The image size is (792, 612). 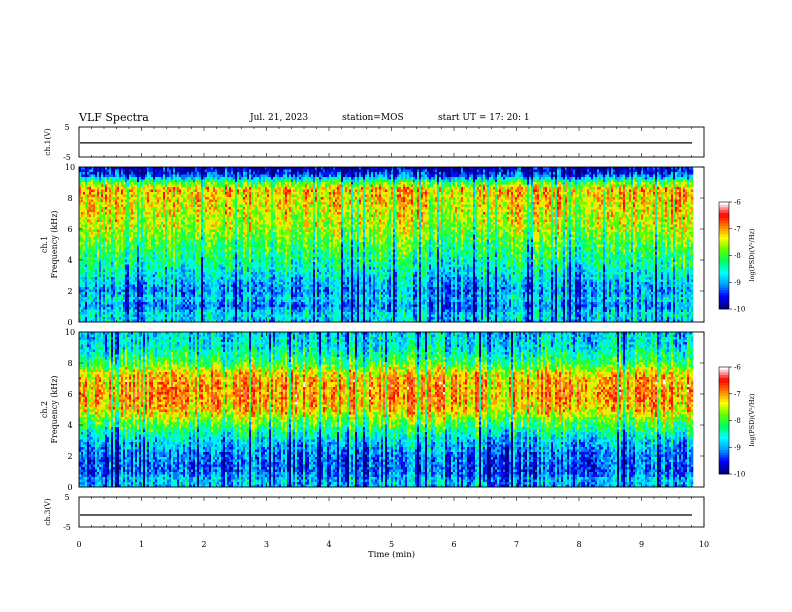 I want to click on x-tick-label: 4, so click(x=328, y=544).